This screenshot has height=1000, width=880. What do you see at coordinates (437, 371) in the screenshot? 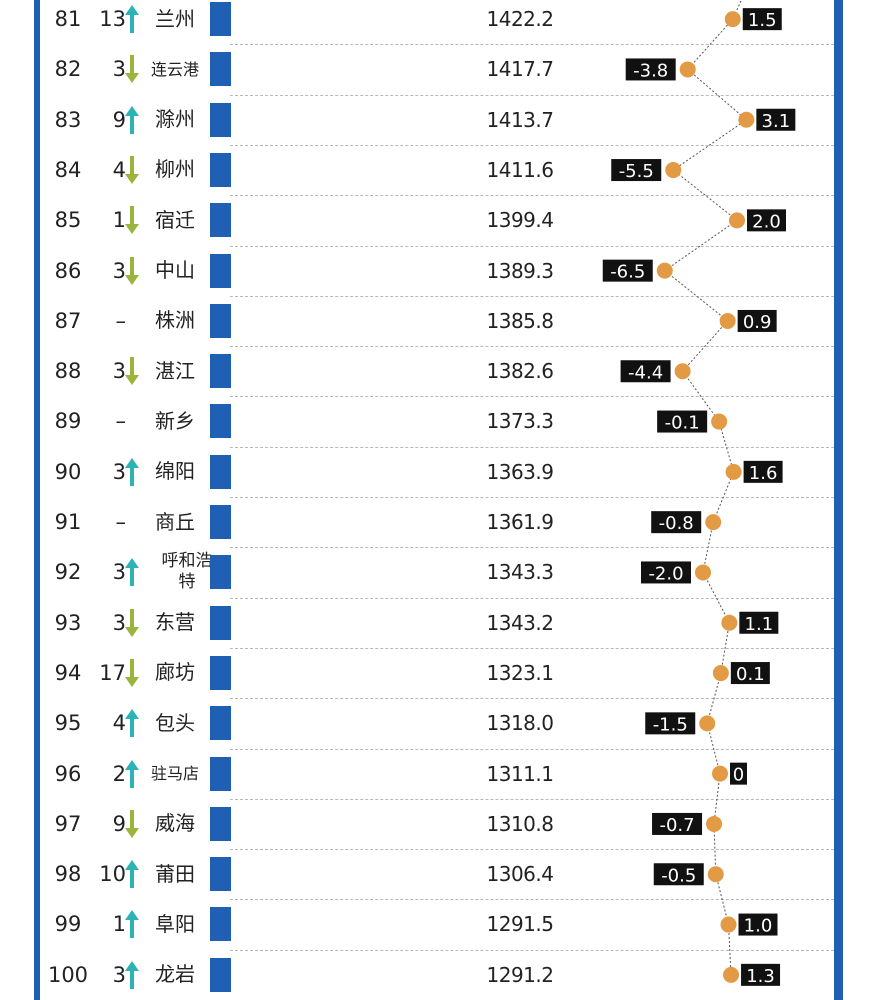
I see `table-row: 88 3 湛江 1382.6` at bounding box center [437, 371].